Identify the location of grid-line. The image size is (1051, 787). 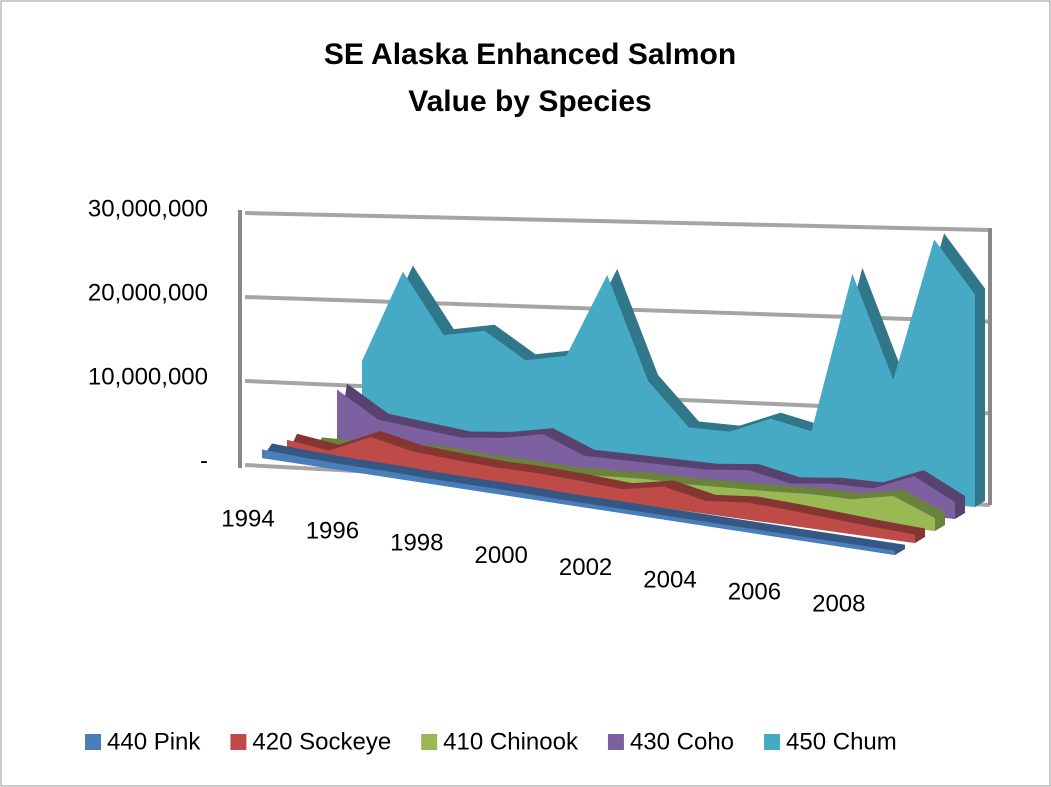
(617, 221).